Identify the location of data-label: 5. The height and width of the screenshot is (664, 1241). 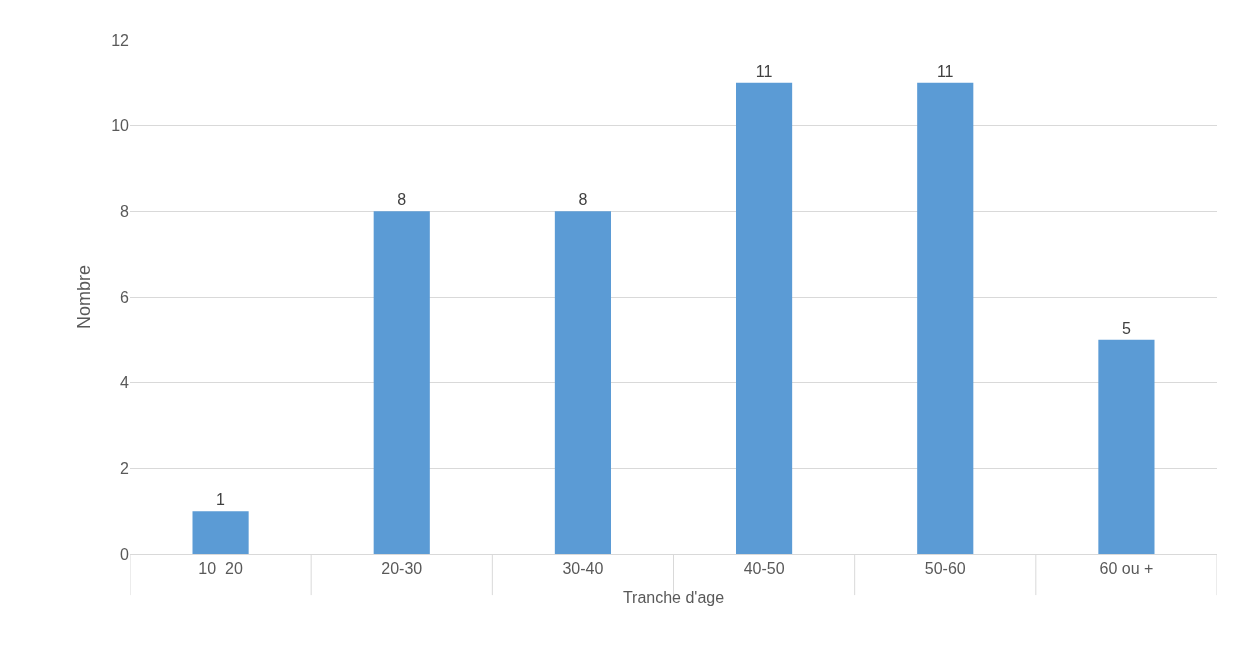
(1126, 328).